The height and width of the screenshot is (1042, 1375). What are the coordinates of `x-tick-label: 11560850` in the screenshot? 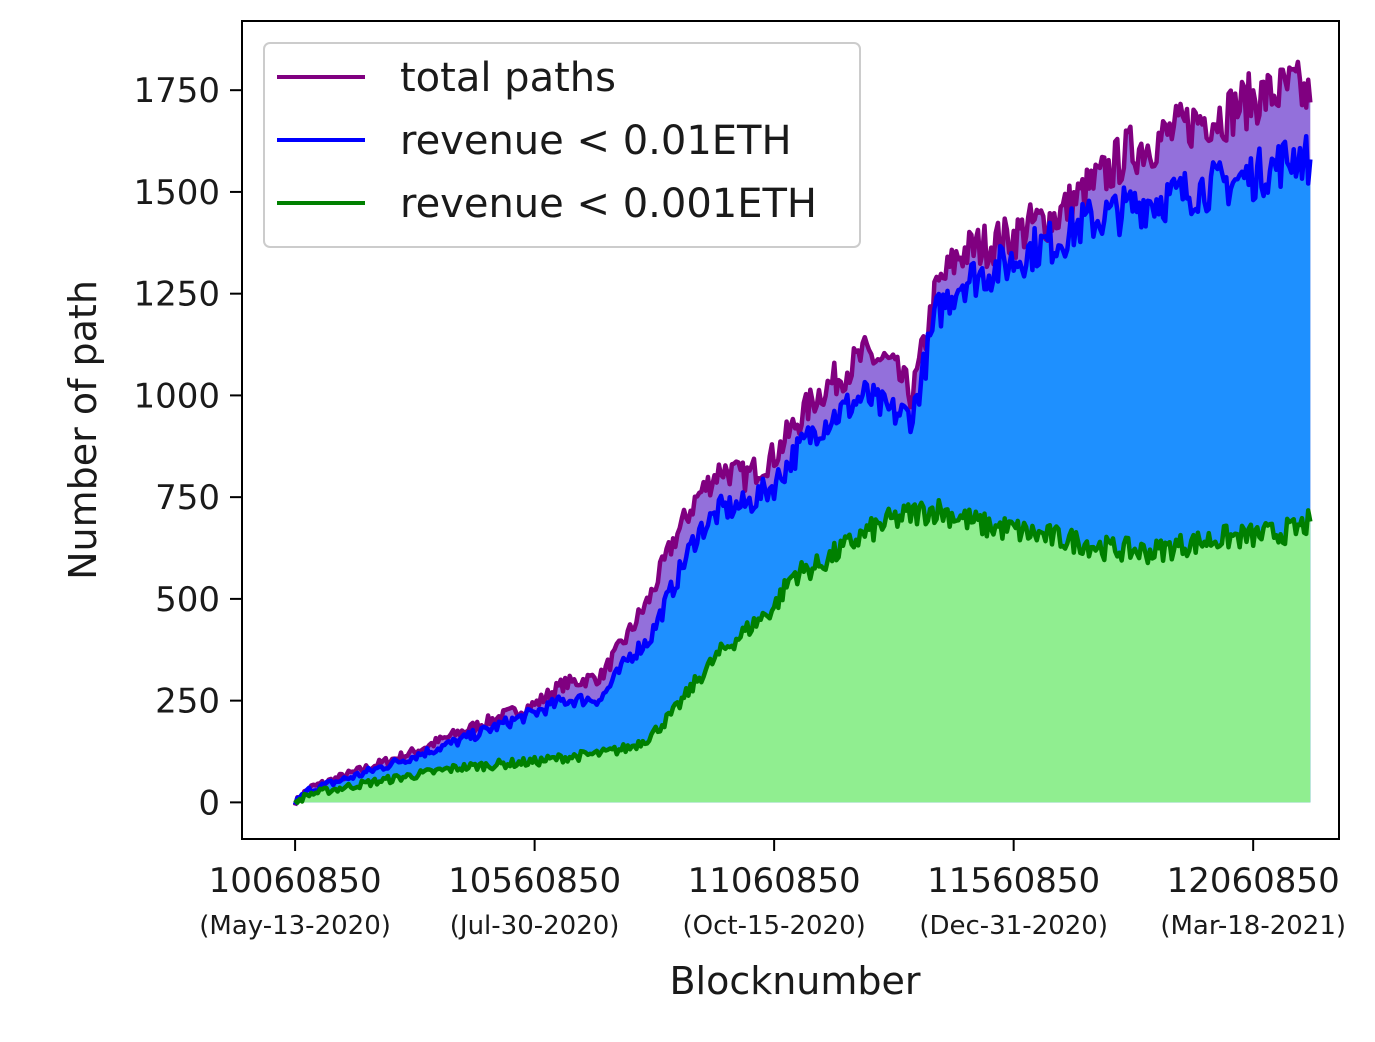 It's located at (1013, 881).